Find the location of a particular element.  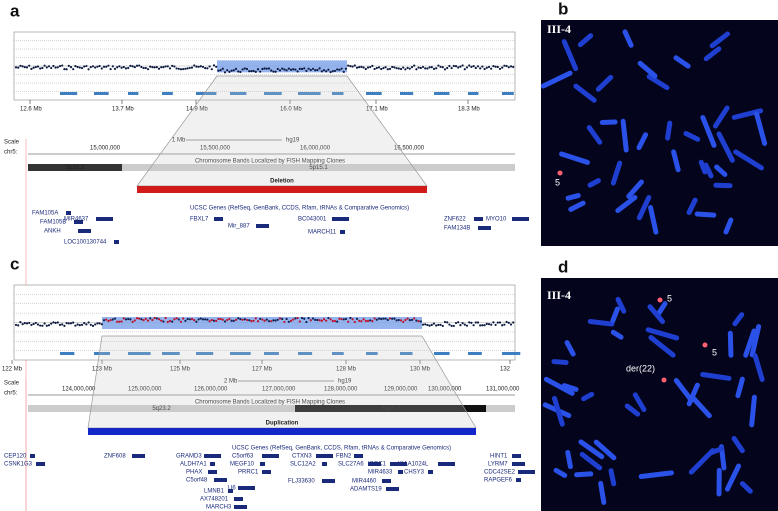

gene-label: RAPGEF6 is located at coordinates (498, 481).